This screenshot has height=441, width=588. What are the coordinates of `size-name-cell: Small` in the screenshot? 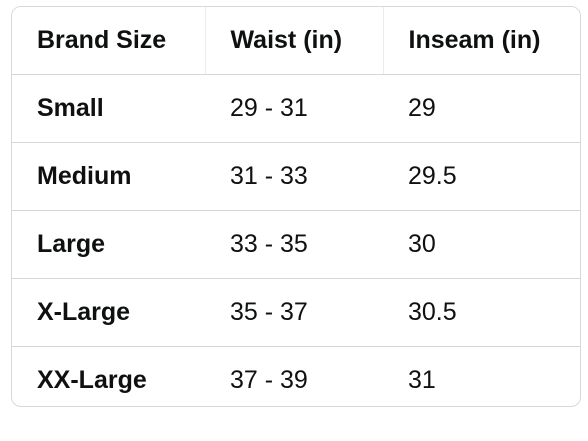 It's located at (108, 108).